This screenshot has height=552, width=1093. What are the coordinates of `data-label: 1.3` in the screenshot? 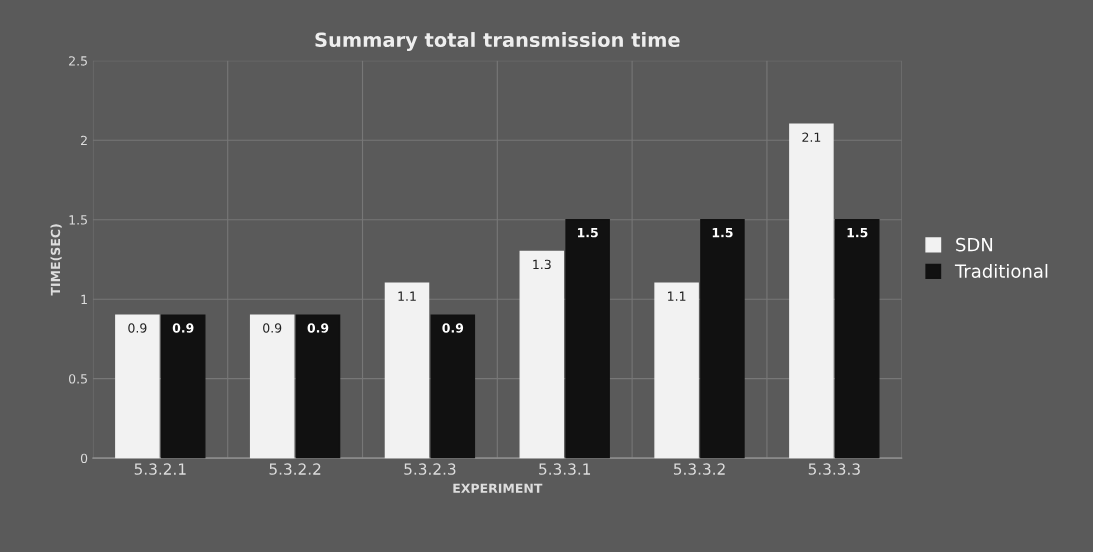 It's located at (542, 264).